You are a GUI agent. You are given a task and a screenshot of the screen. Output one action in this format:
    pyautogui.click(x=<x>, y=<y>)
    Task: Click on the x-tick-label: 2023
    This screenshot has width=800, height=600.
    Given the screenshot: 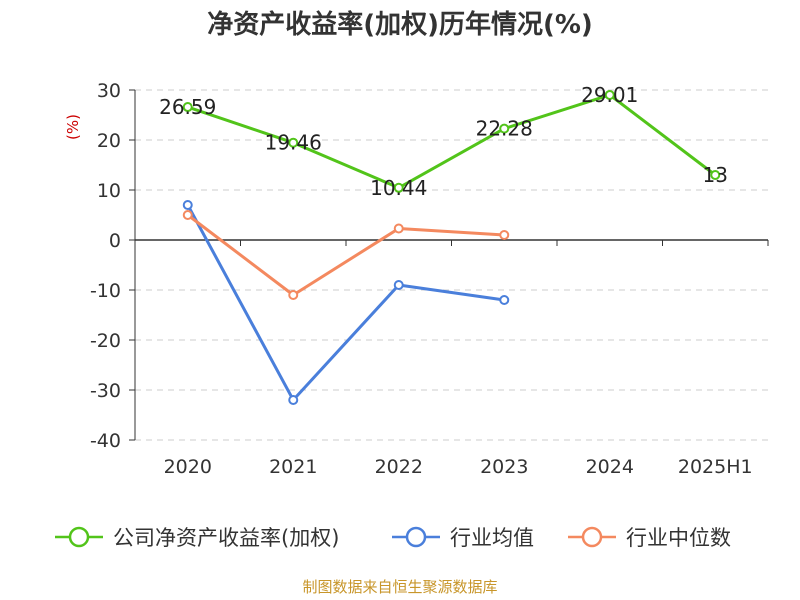 What is the action you would take?
    pyautogui.click(x=504, y=467)
    